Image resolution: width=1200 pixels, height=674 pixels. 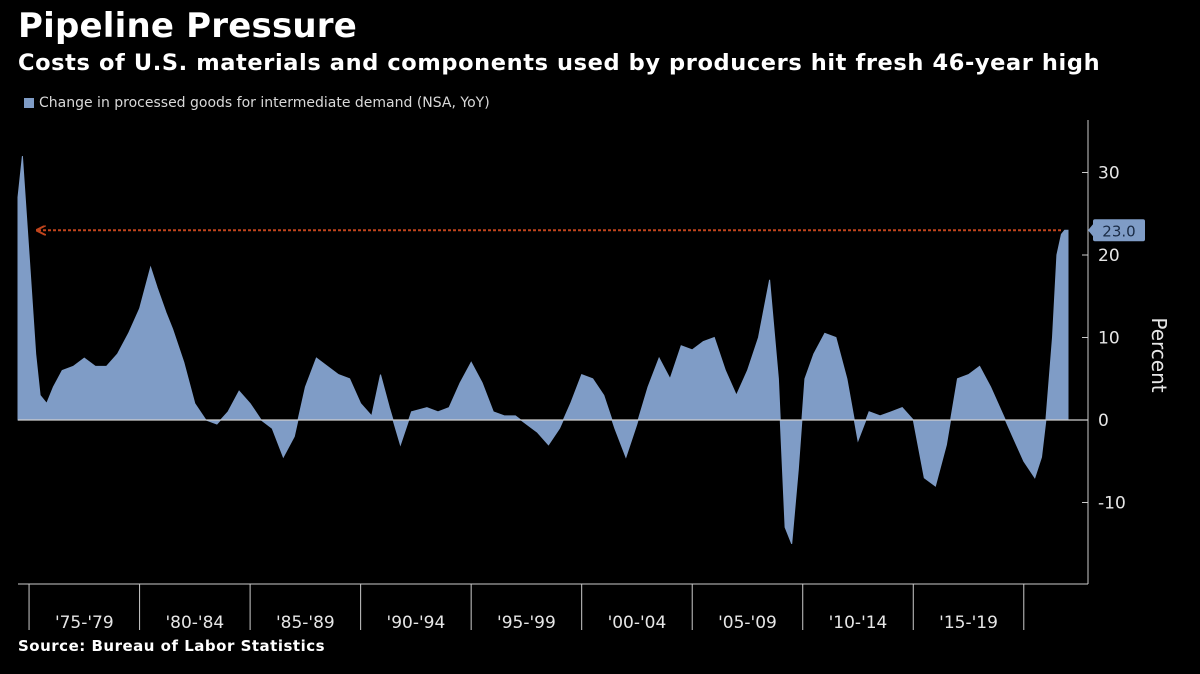 I want to click on value-callout-pointer, so click(x=1090, y=230).